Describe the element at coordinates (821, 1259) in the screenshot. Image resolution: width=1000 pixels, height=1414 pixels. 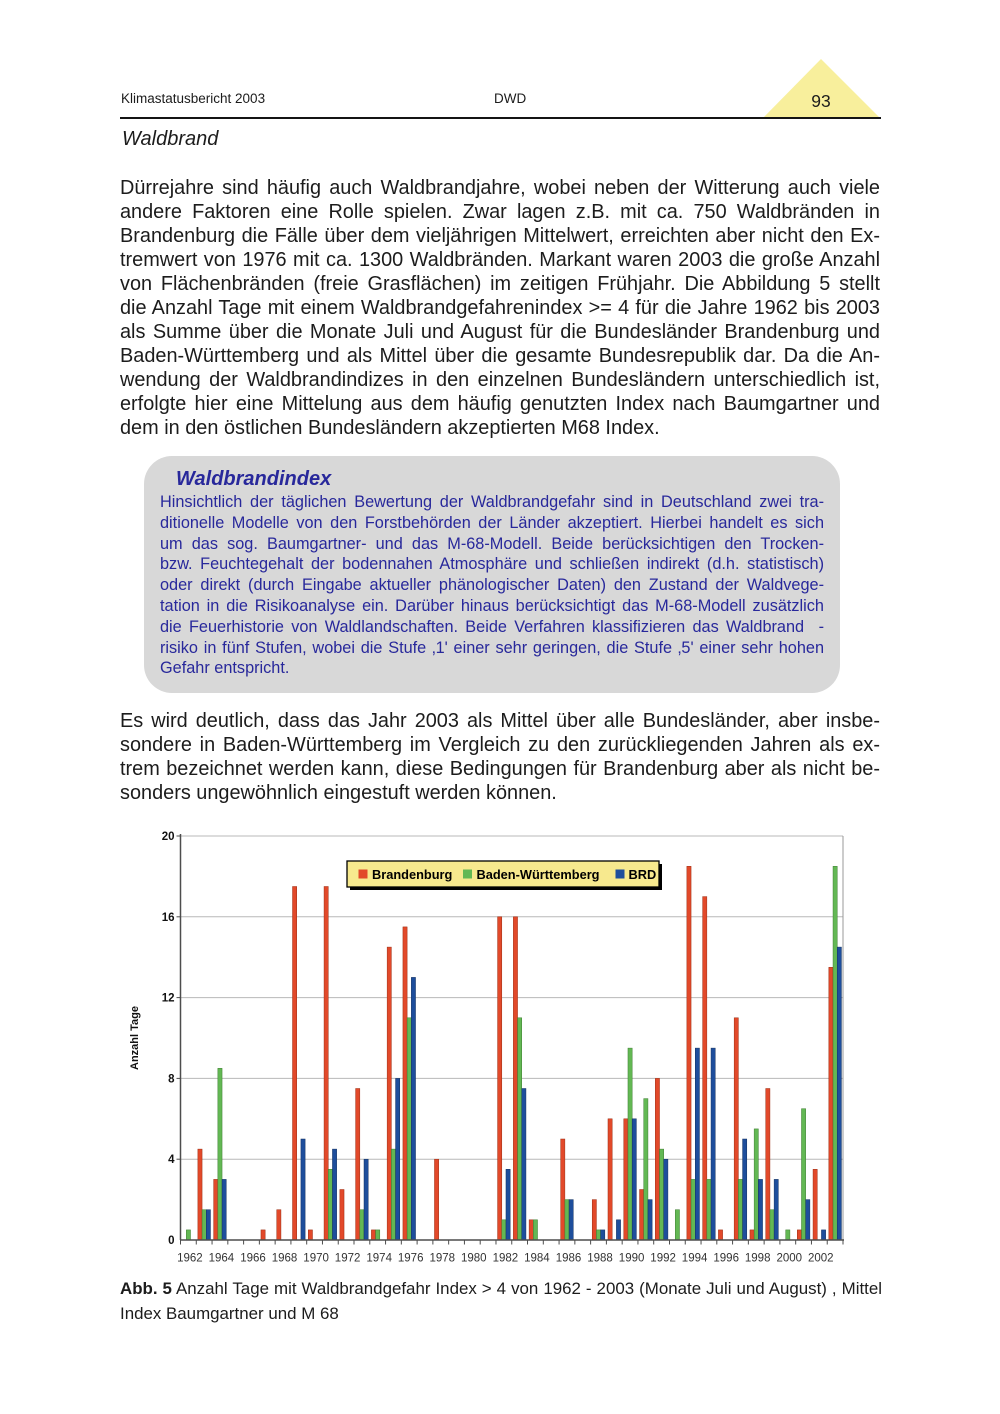
I see `svg-text: 2002` at that location.